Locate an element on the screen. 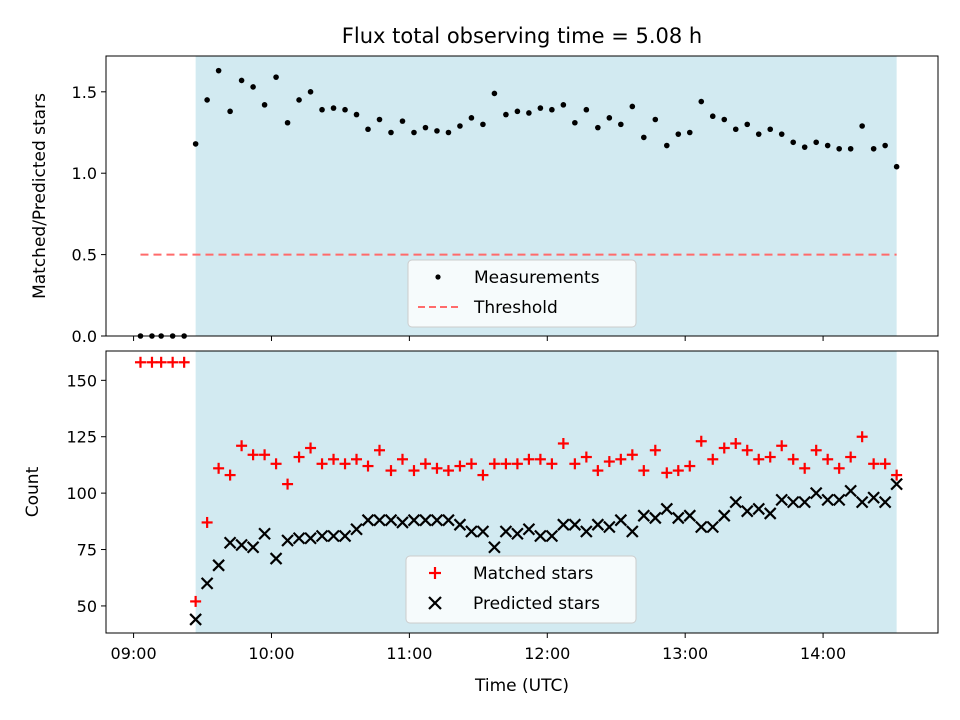  y-tick-label: 0.5 is located at coordinates (84, 255).